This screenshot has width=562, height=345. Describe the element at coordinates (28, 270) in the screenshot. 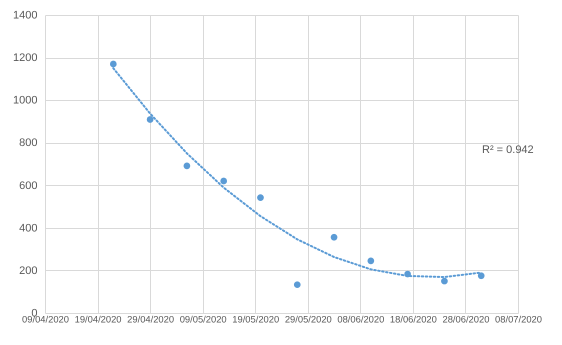

I see `y-tick-label: 200` at that location.